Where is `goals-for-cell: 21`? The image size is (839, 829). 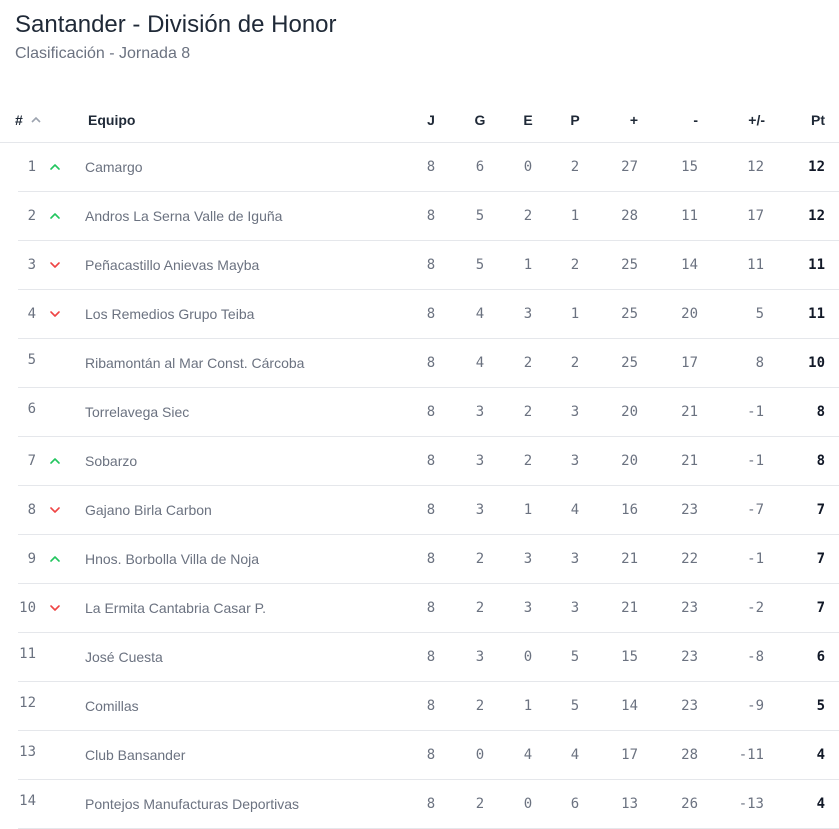
goals-for-cell: 21 is located at coordinates (629, 608).